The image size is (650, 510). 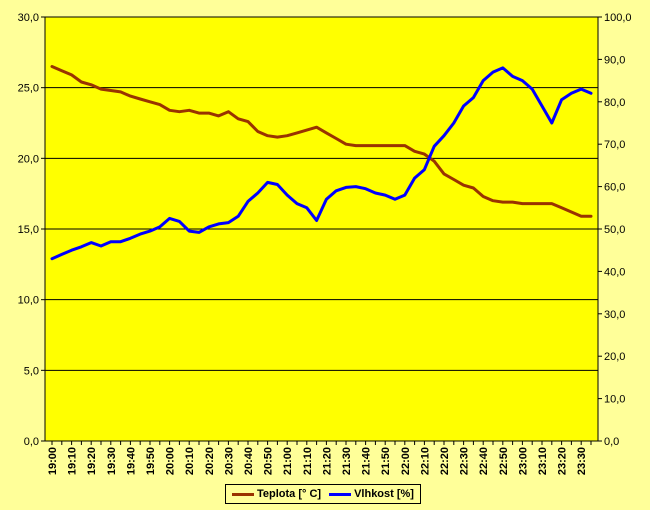 What do you see at coordinates (543, 461) in the screenshot?
I see `x-tick-label: 23:10` at bounding box center [543, 461].